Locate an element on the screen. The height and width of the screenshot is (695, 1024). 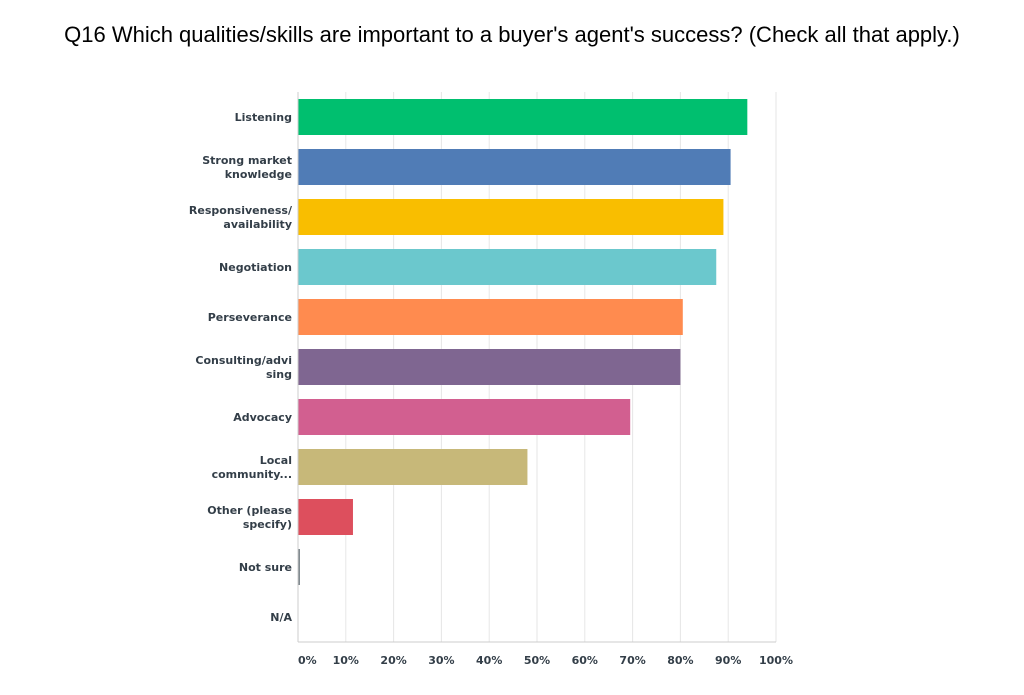
x-tick-label: 80% is located at coordinates (680, 660).